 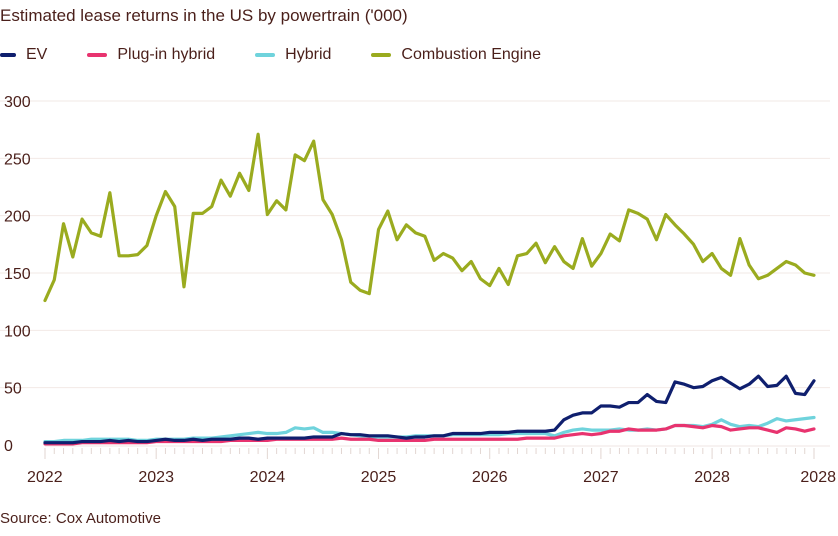 I want to click on legend-swatch-ev, so click(x=8, y=55).